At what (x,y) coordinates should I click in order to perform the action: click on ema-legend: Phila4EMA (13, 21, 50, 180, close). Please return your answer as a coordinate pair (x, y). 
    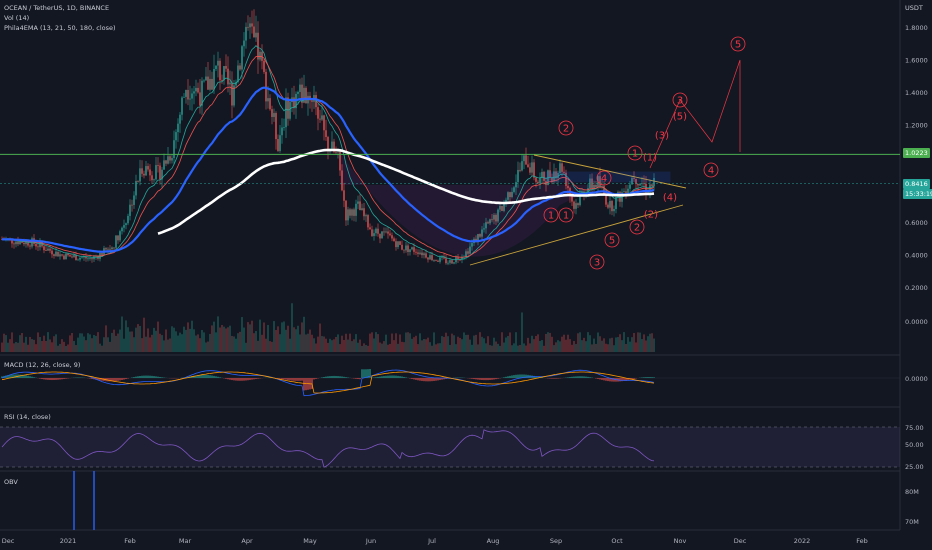
    Looking at the image, I should click on (60, 28).